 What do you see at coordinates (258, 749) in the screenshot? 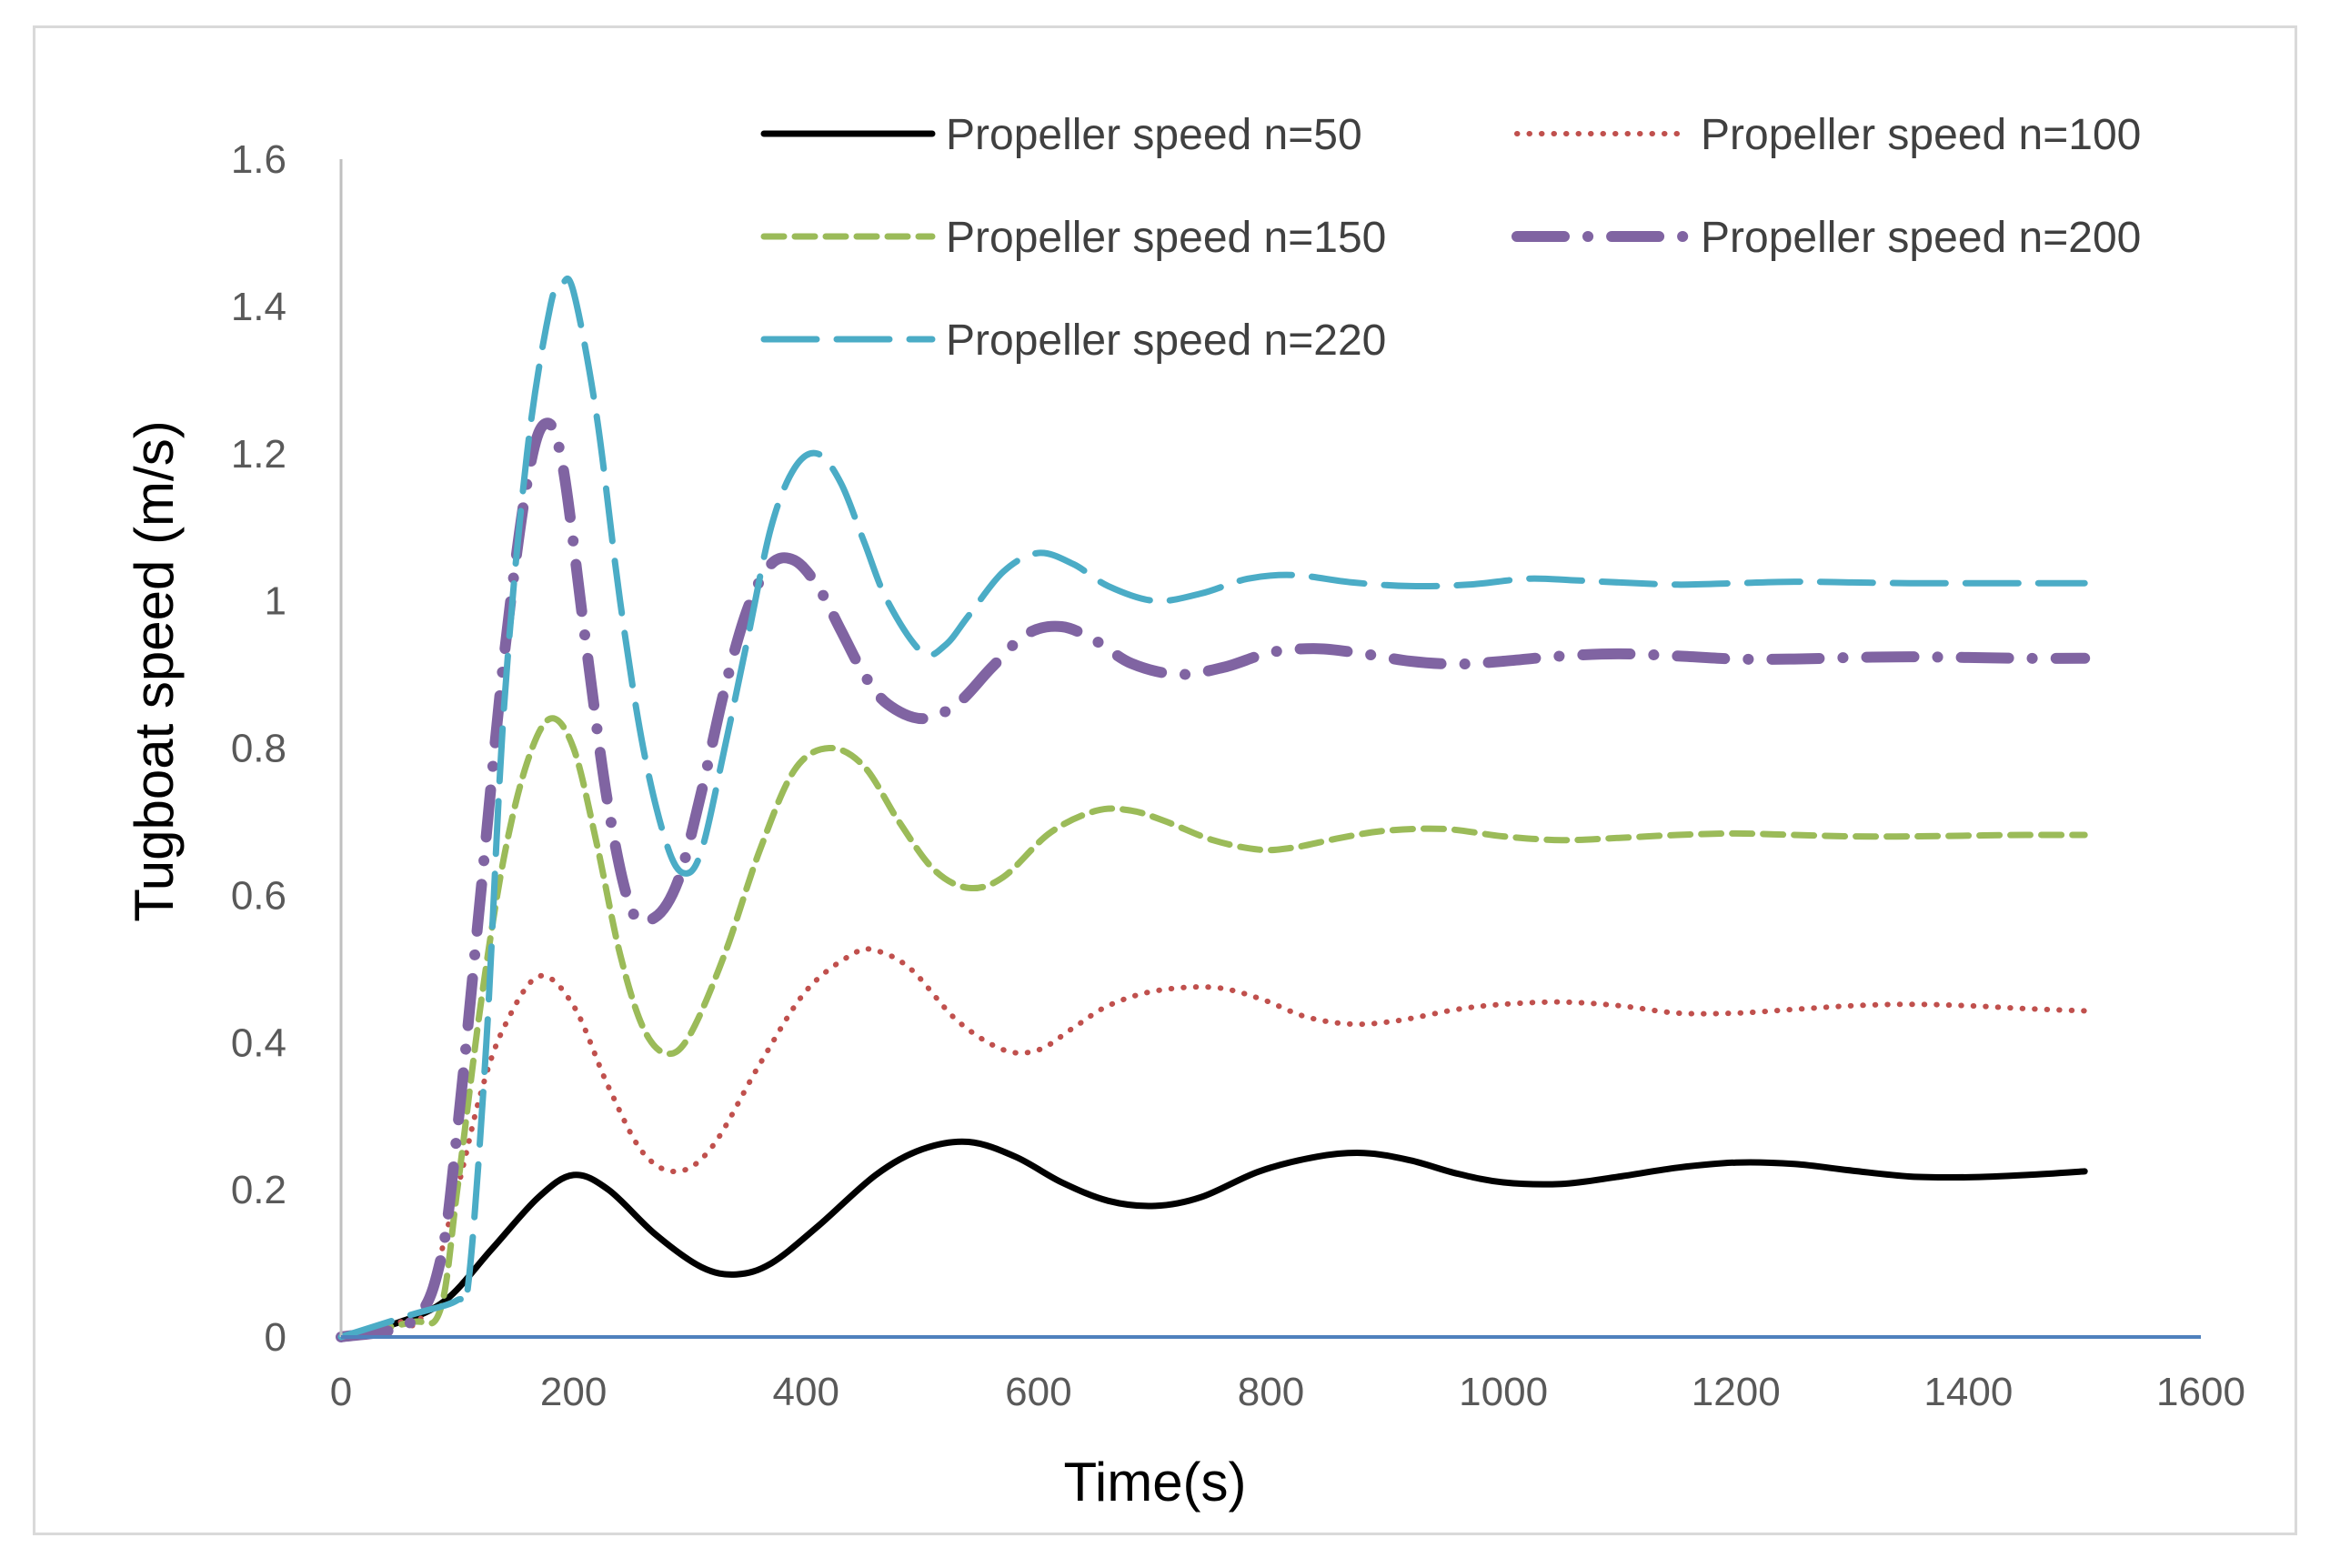
I see `y-tick-label: 0.8` at bounding box center [258, 749].